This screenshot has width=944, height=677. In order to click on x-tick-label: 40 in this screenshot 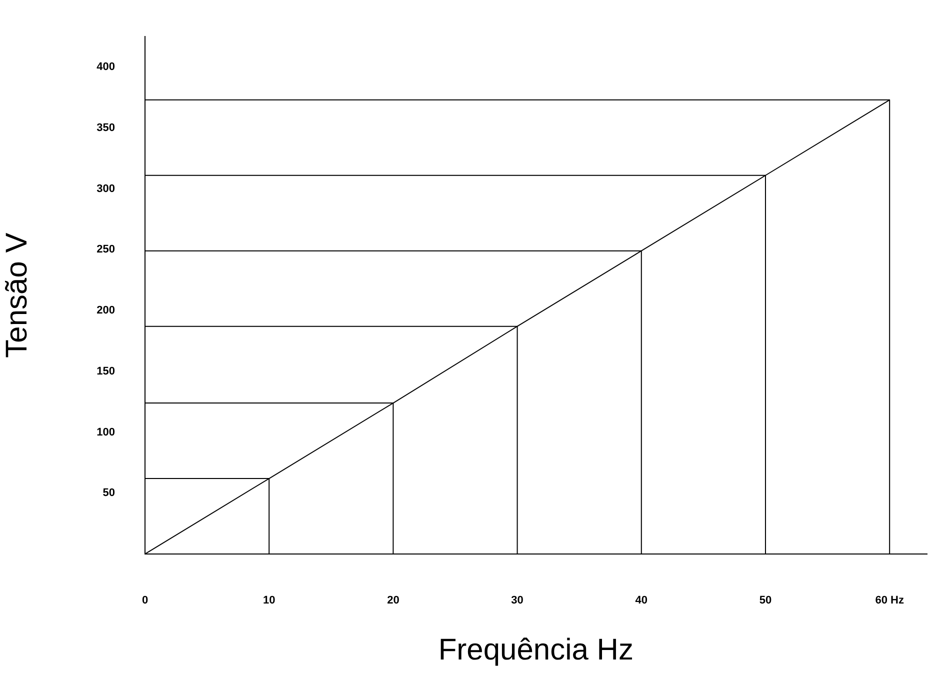, I will do `click(641, 600)`.